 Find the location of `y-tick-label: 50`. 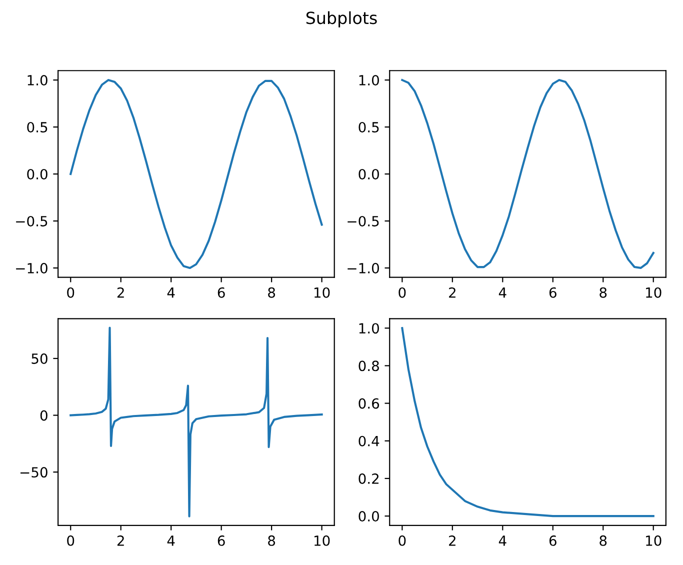

y-tick-label: 50 is located at coordinates (40, 358).